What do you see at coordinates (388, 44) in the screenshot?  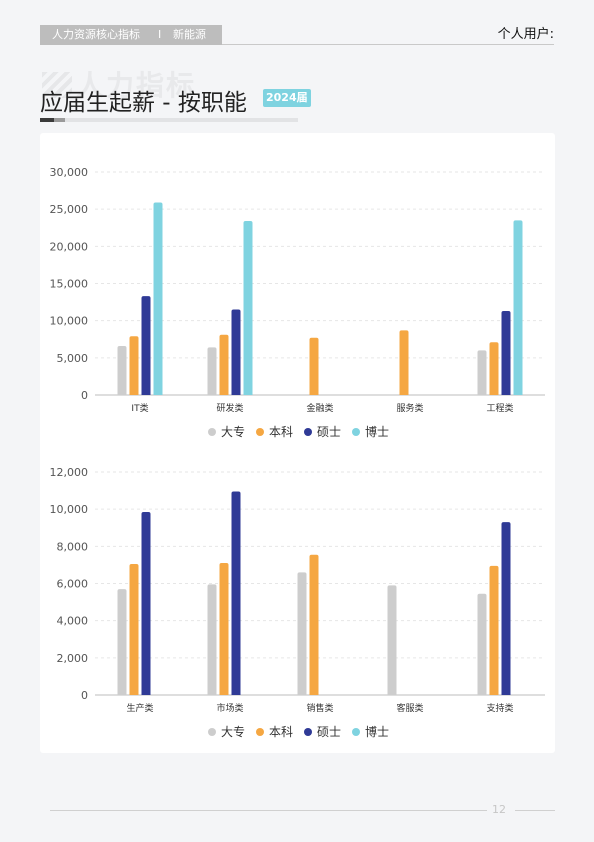 I see `header-rule` at bounding box center [388, 44].